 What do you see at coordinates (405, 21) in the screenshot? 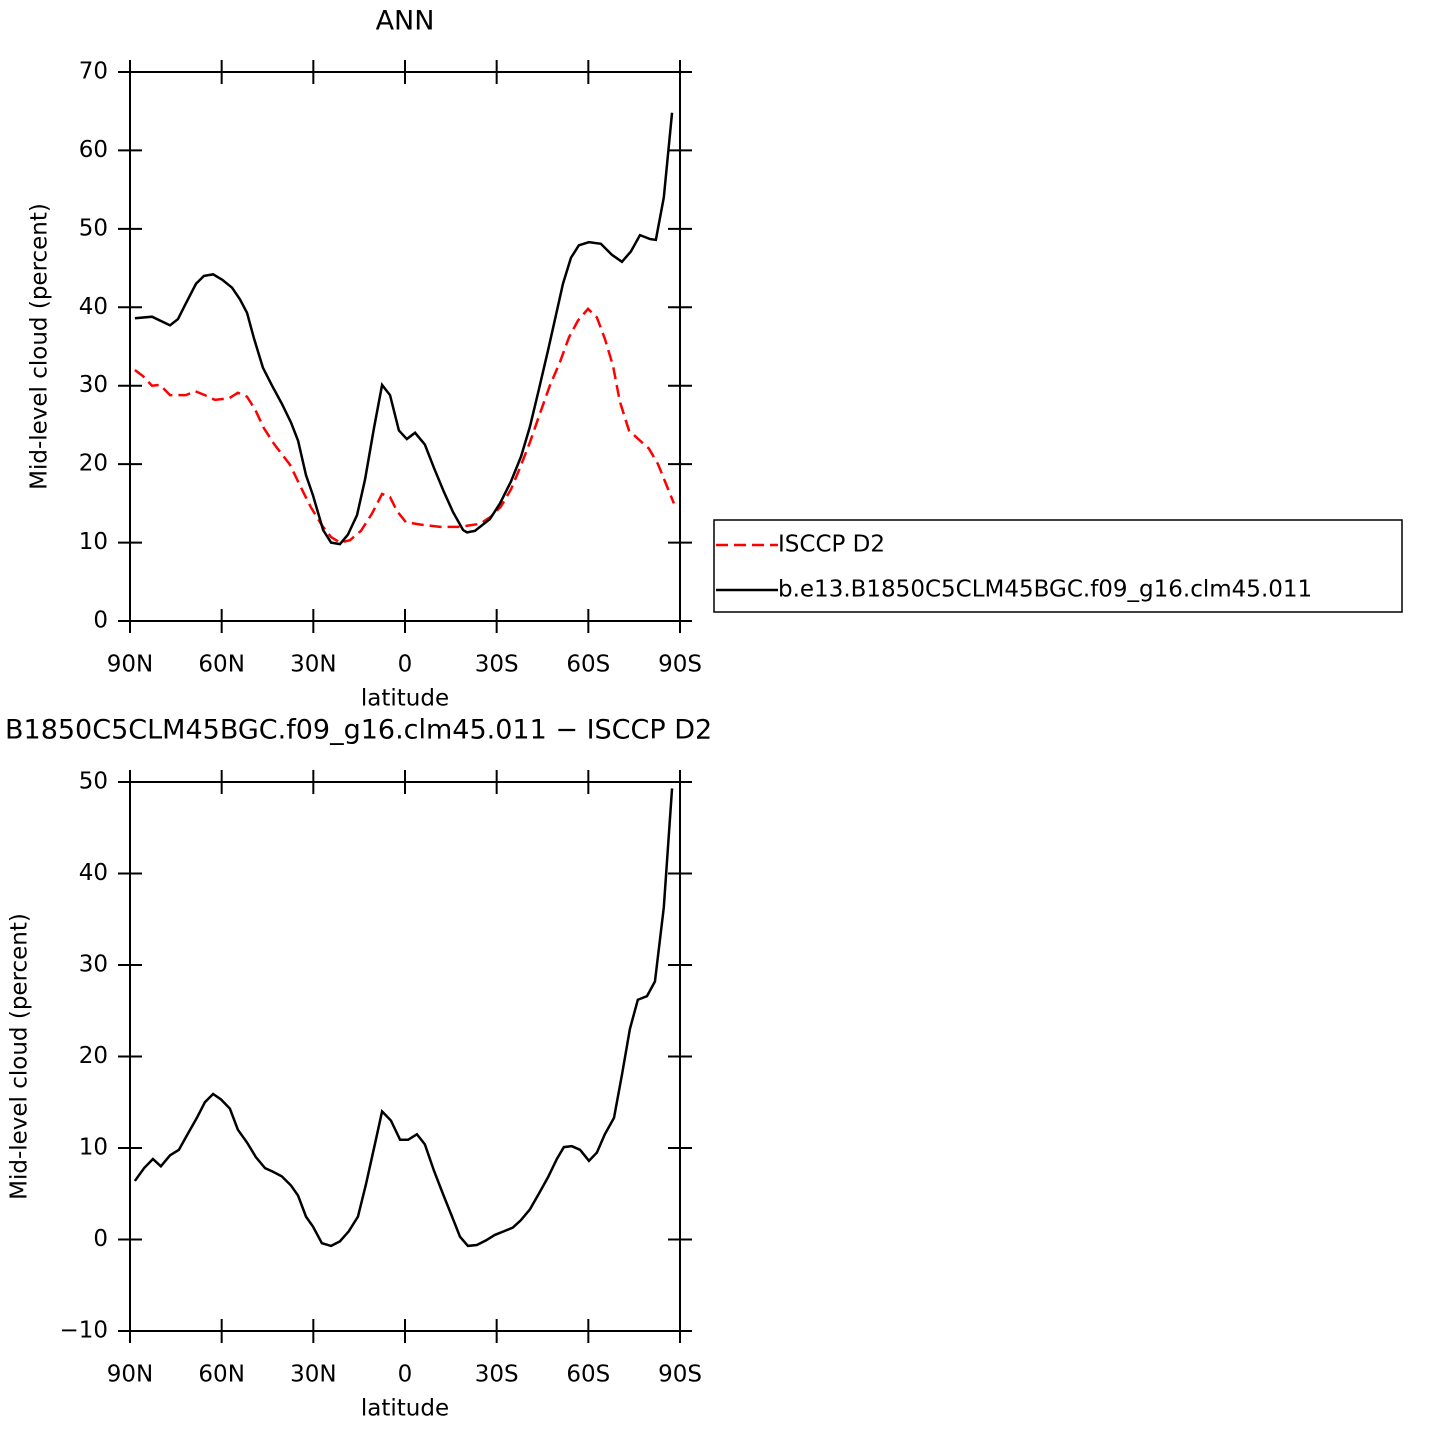
I see `chart-title: ANN` at bounding box center [405, 21].